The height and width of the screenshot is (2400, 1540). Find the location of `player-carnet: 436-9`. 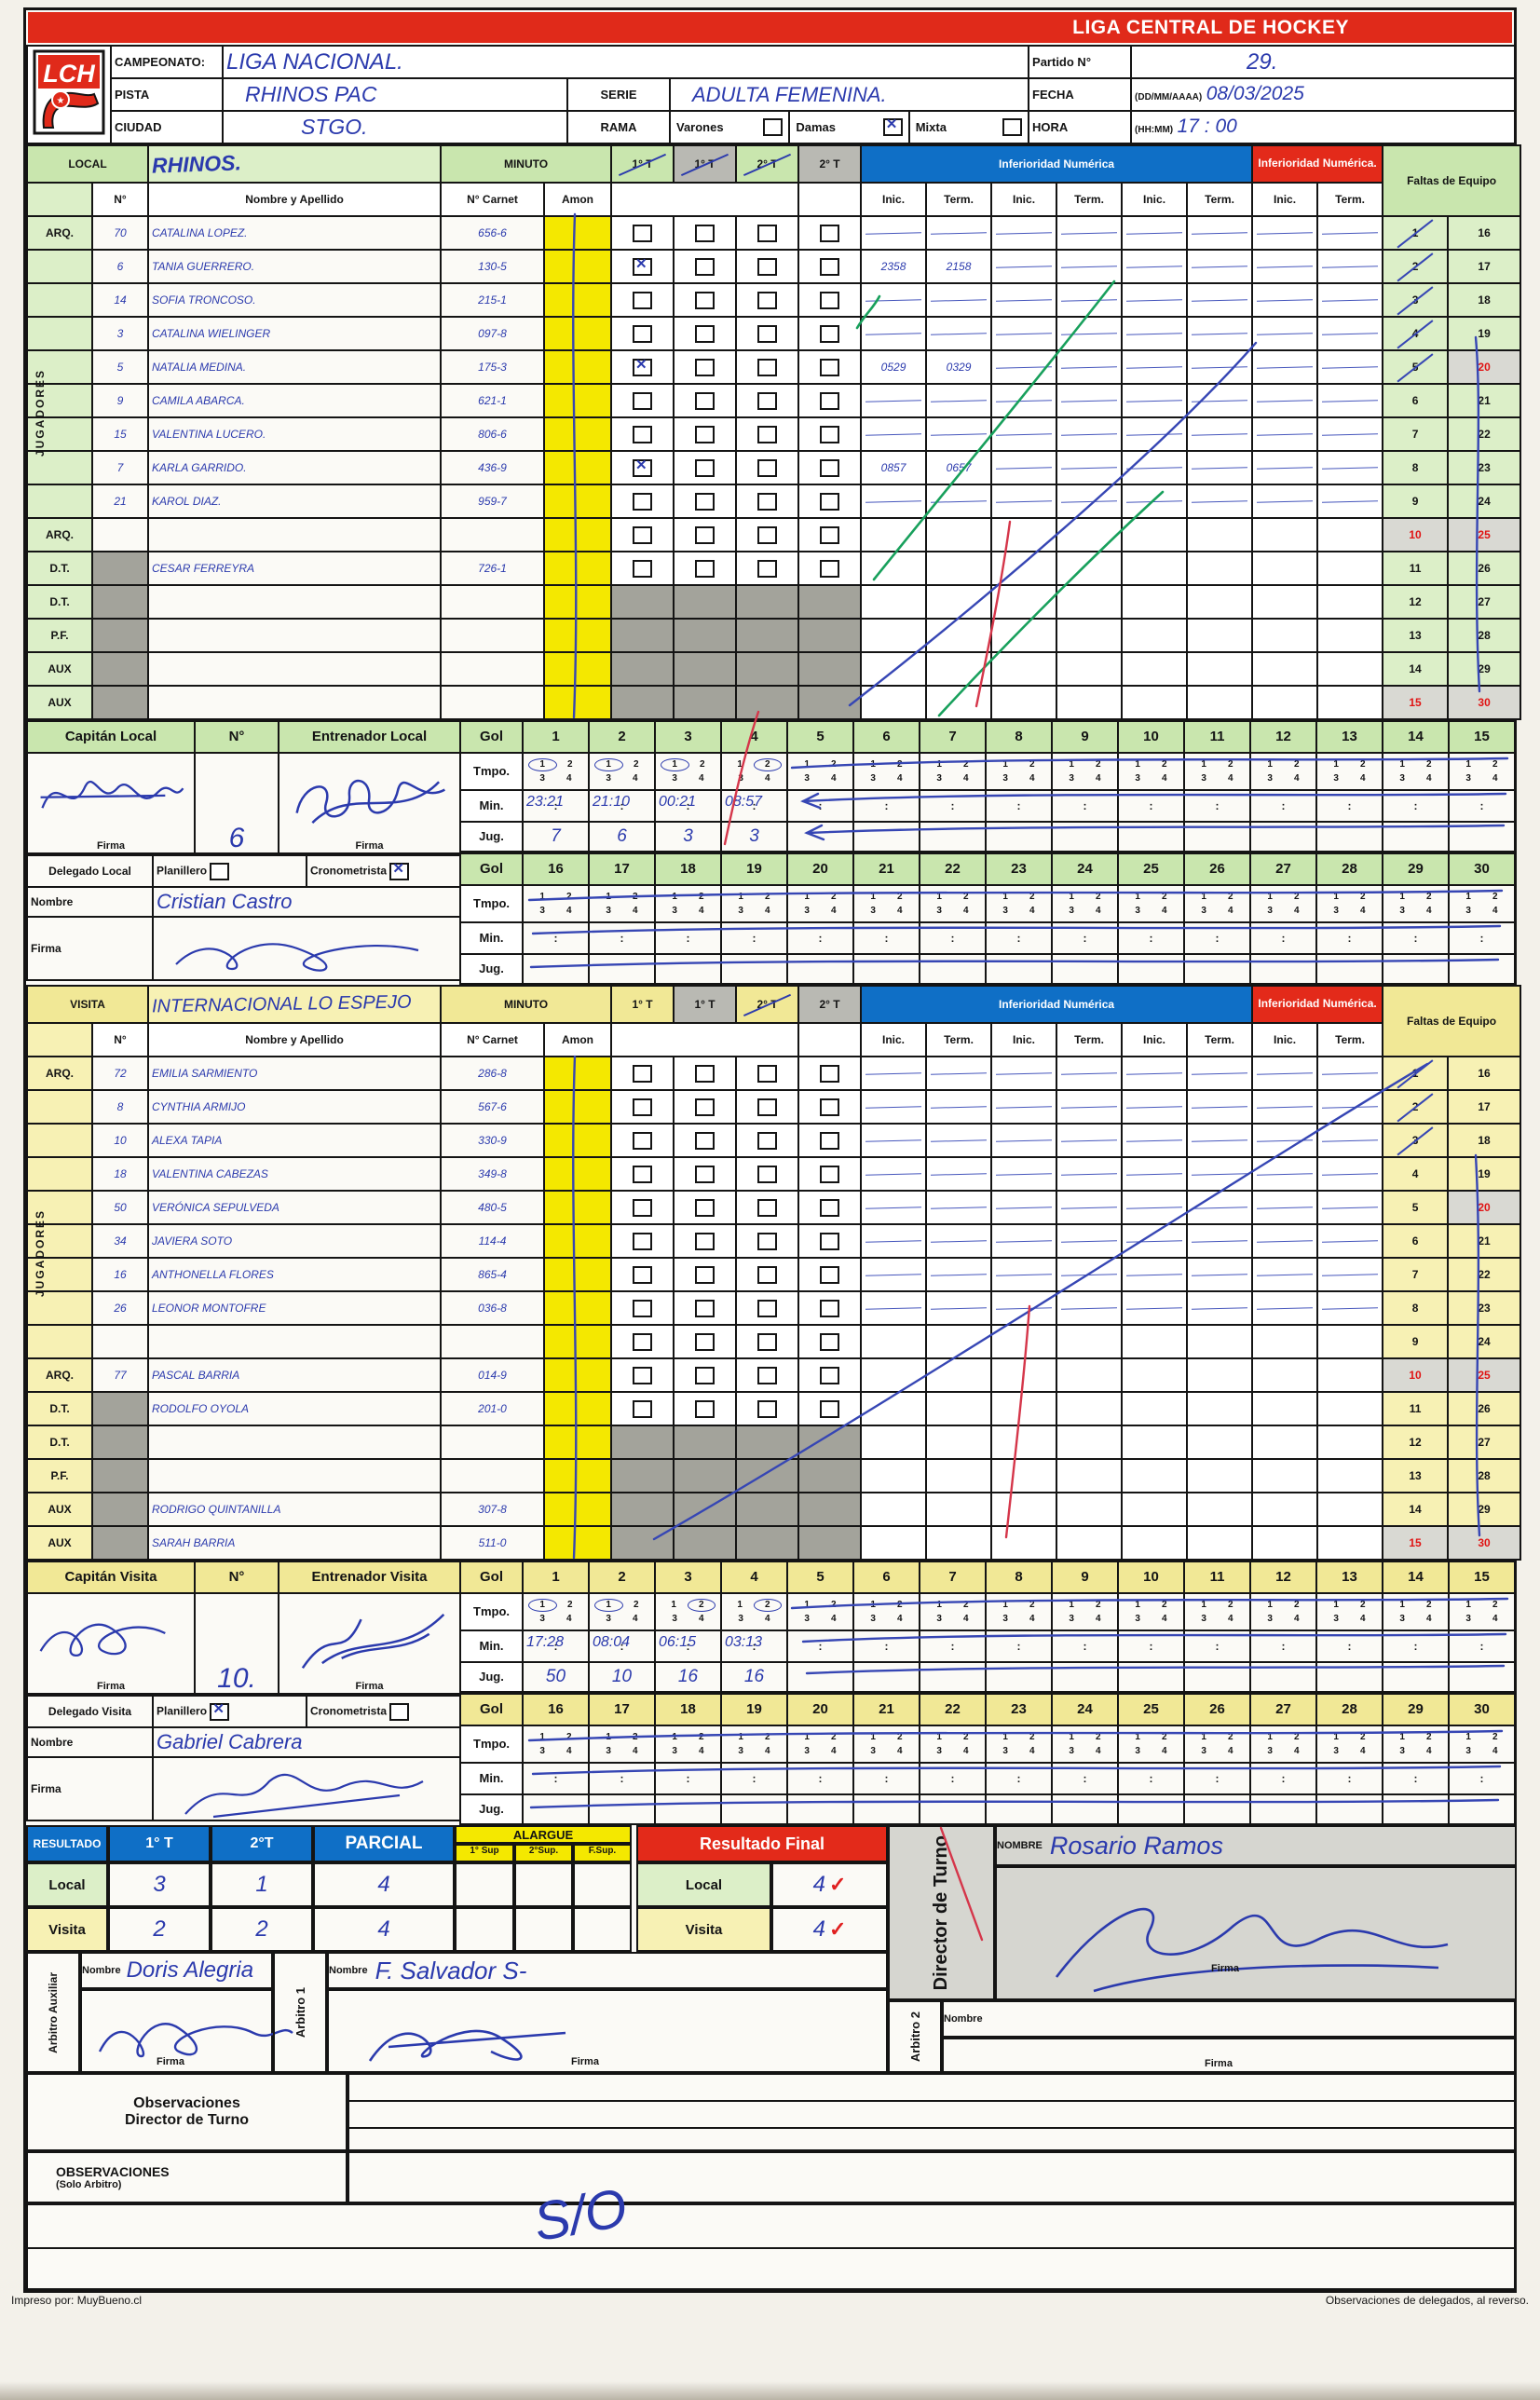

player-carnet: 436-9 is located at coordinates (493, 467).